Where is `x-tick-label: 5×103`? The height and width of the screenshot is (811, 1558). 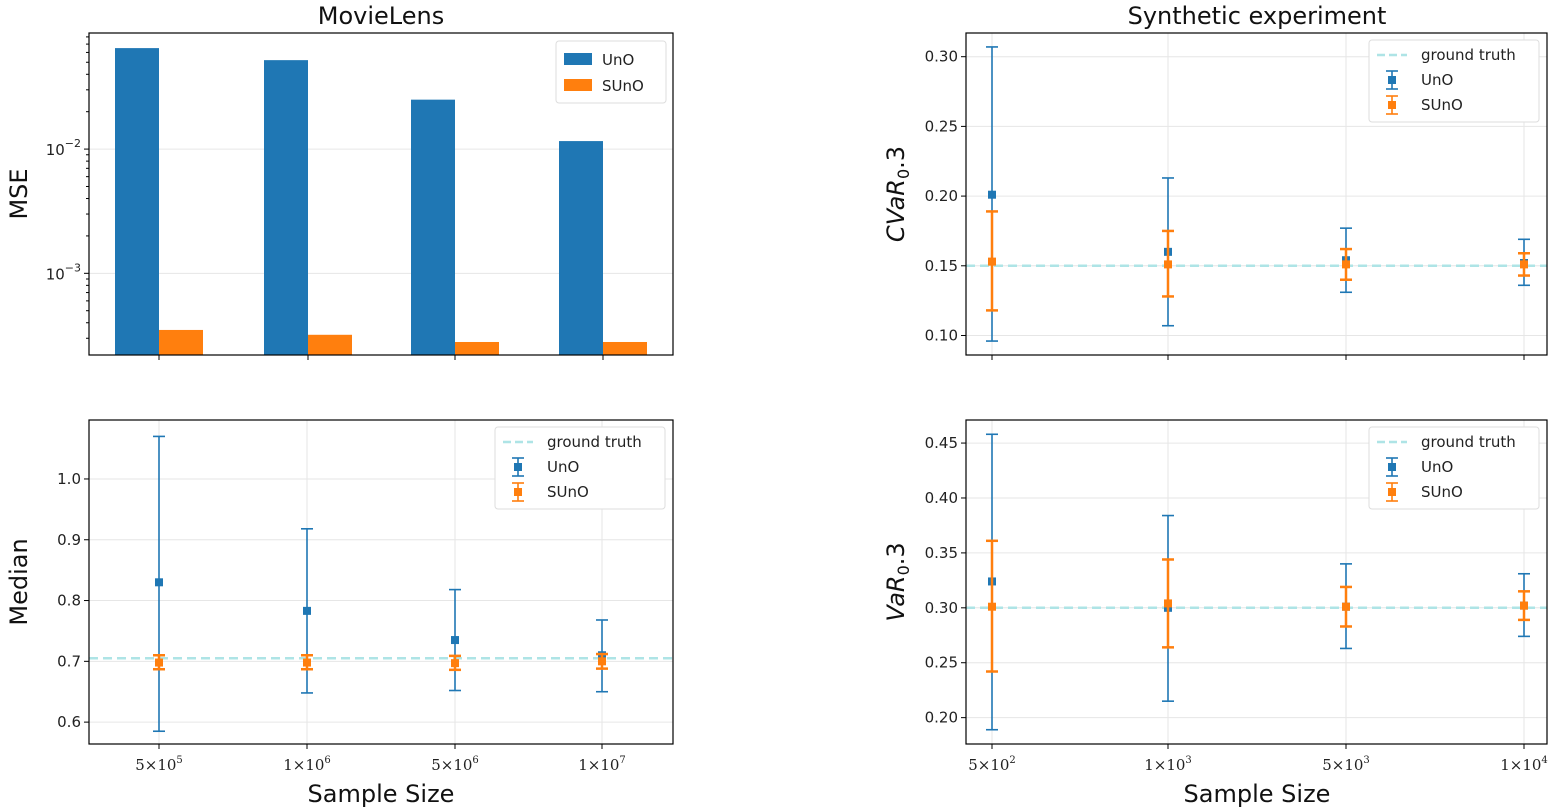
x-tick-label: 5×103 is located at coordinates (1346, 764).